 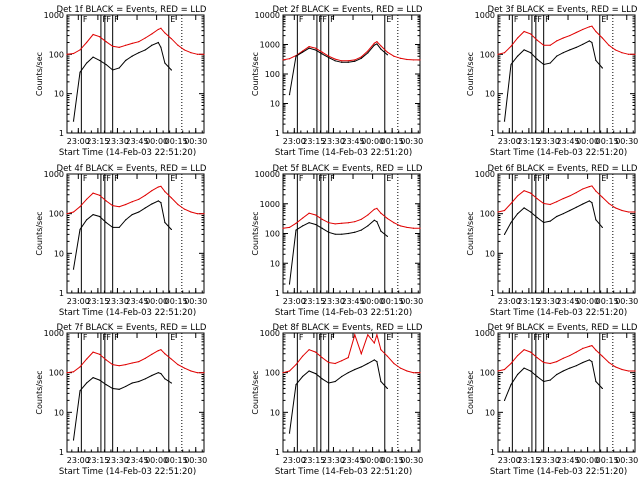 I want to click on panel-title: Det 9f BLACK = Events, RED = LLD, so click(x=563, y=328).